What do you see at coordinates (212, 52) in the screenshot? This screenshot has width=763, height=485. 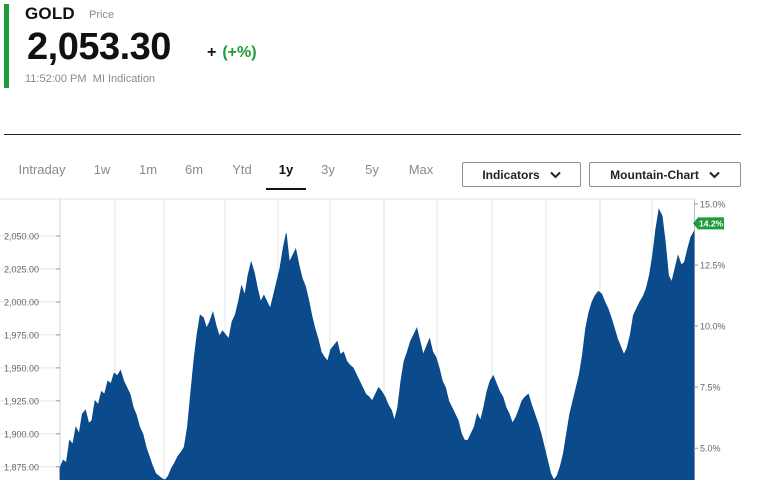 I see `change-sign: +` at bounding box center [212, 52].